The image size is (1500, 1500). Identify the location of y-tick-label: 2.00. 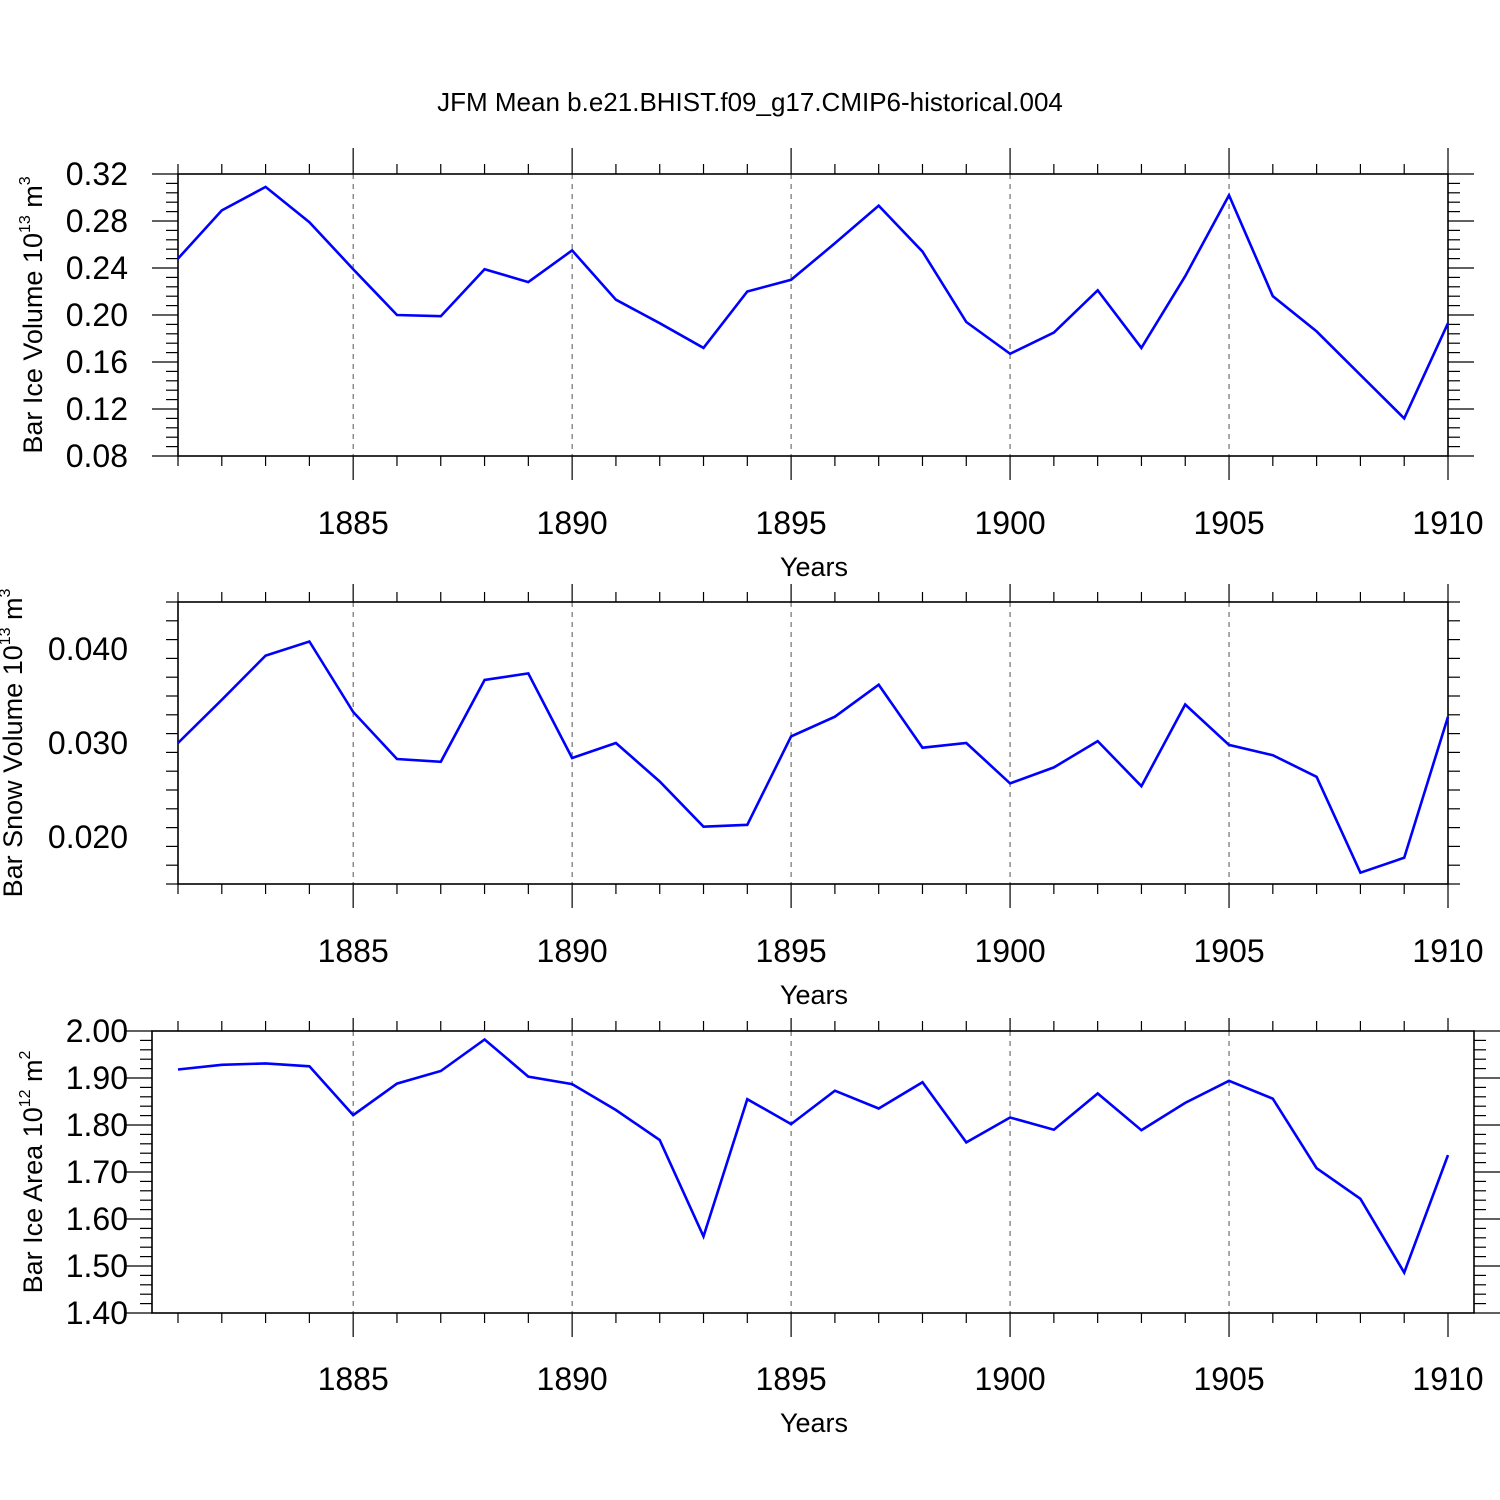
(97, 1031).